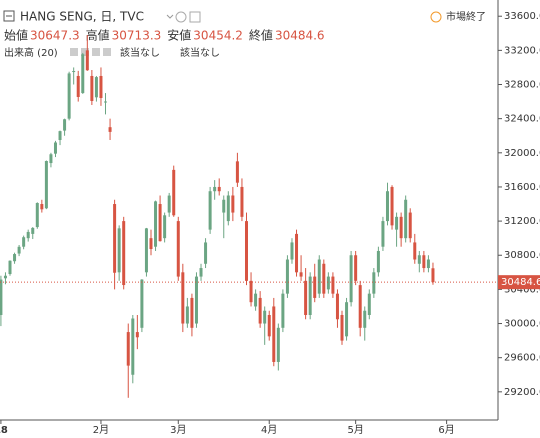 This screenshot has height=438, width=540. I want to click on y-tick-label: 33600.0, so click(522, 16).